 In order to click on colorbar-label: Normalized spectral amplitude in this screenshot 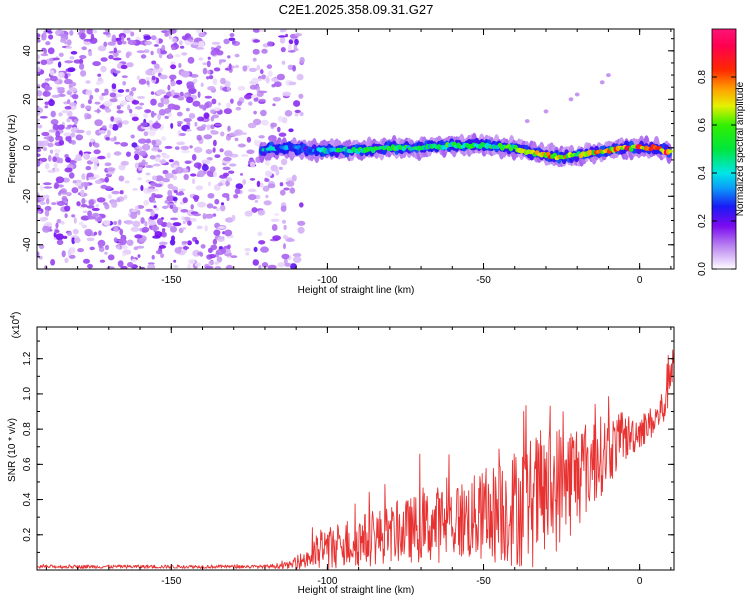, I will do `click(740, 148)`.